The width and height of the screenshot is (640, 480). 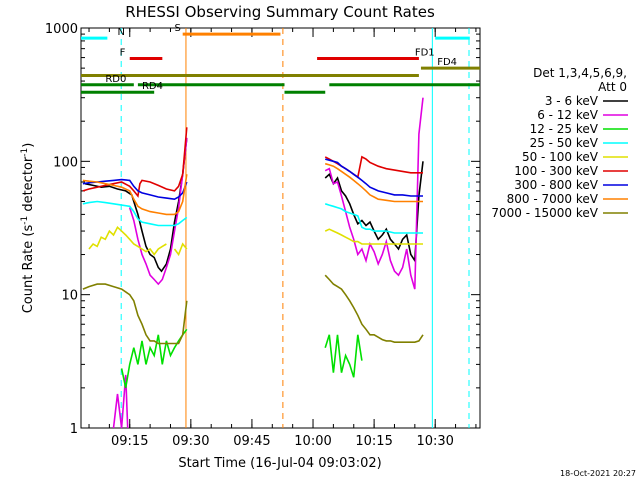 I want to click on y-tick-label: 1000, so click(x=61, y=29).